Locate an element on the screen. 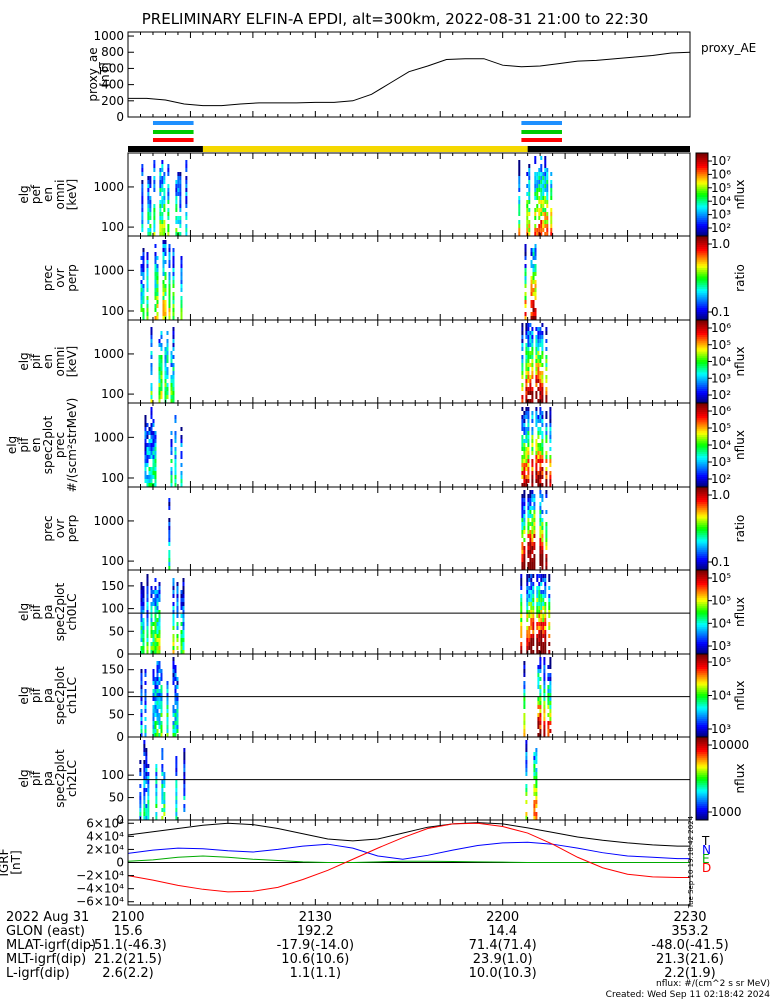 The width and height of the screenshot is (775, 1000). ylabel-3: omni is located at coordinates (60, 362).